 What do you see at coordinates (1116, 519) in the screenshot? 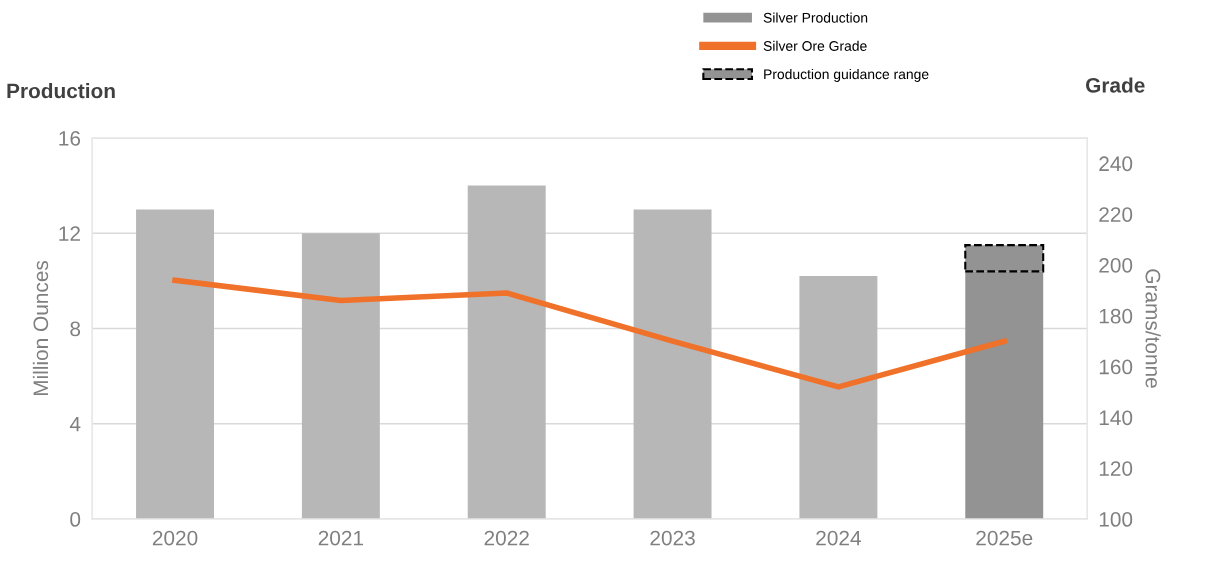
I see `y2-tick-label: 100` at bounding box center [1116, 519].